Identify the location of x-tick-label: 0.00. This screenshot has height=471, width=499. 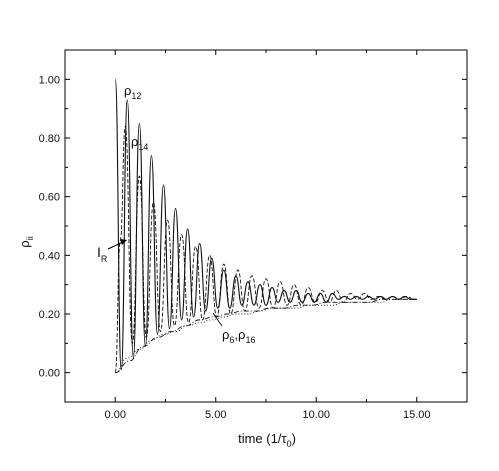
(115, 415).